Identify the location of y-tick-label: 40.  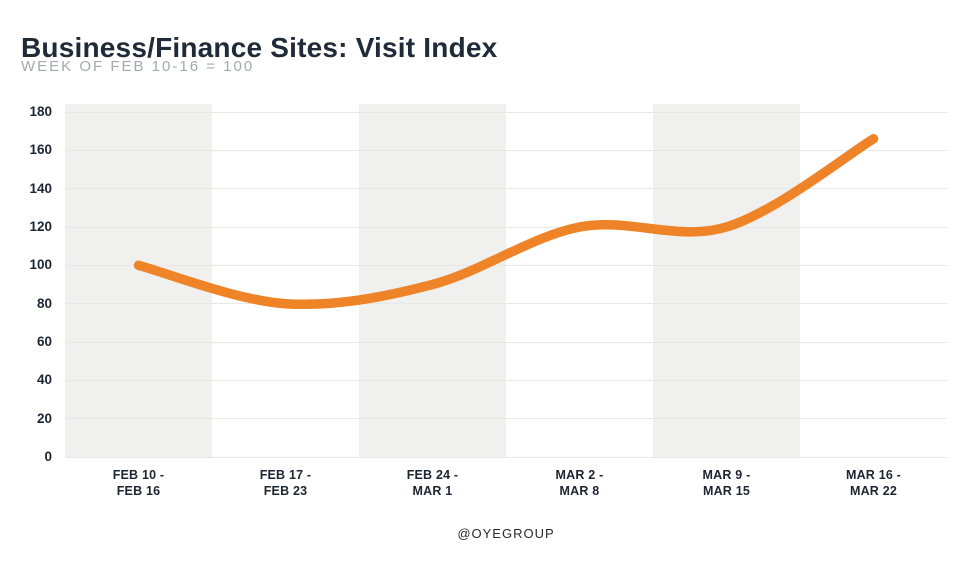
(44, 380).